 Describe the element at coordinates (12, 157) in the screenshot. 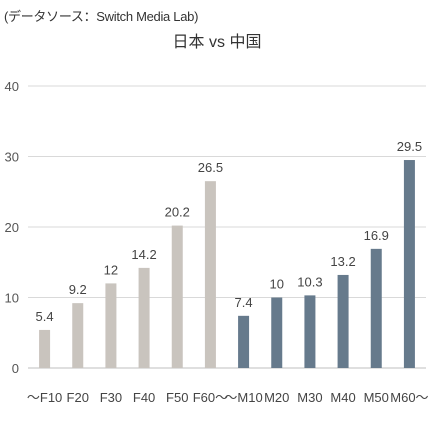

I see `y-tick-label-30: 30` at that location.